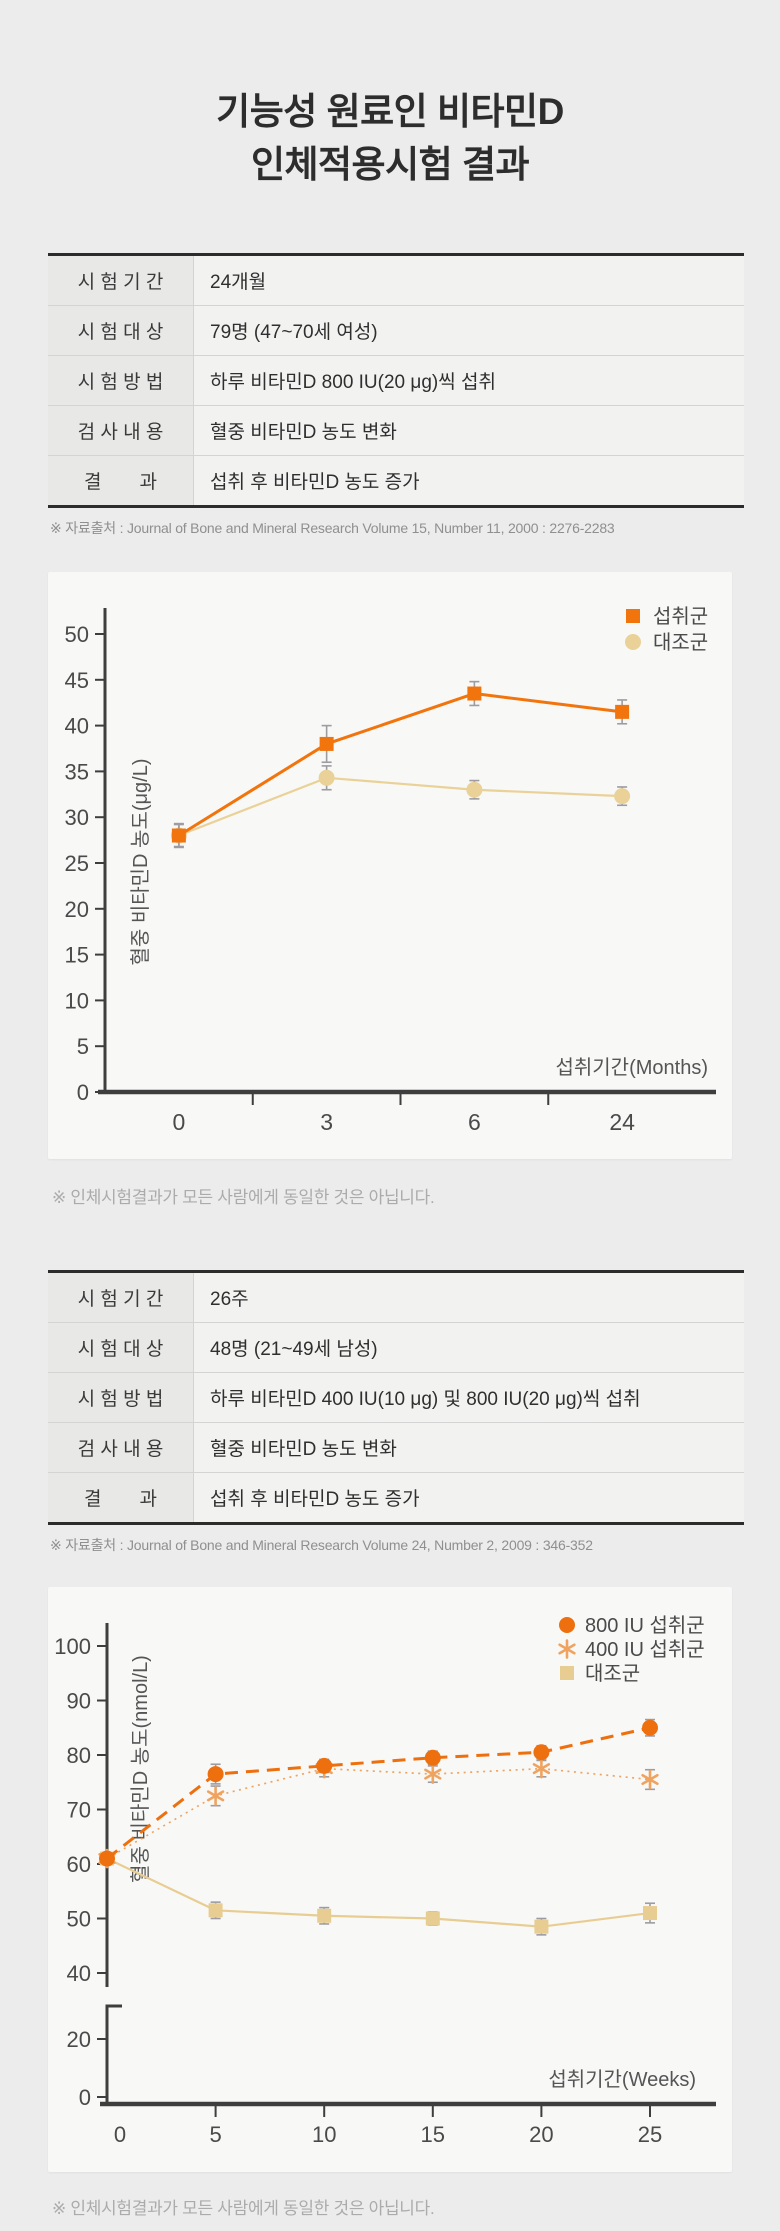  I want to click on row-value: 48명 (21~49세 남성), so click(468, 1347).